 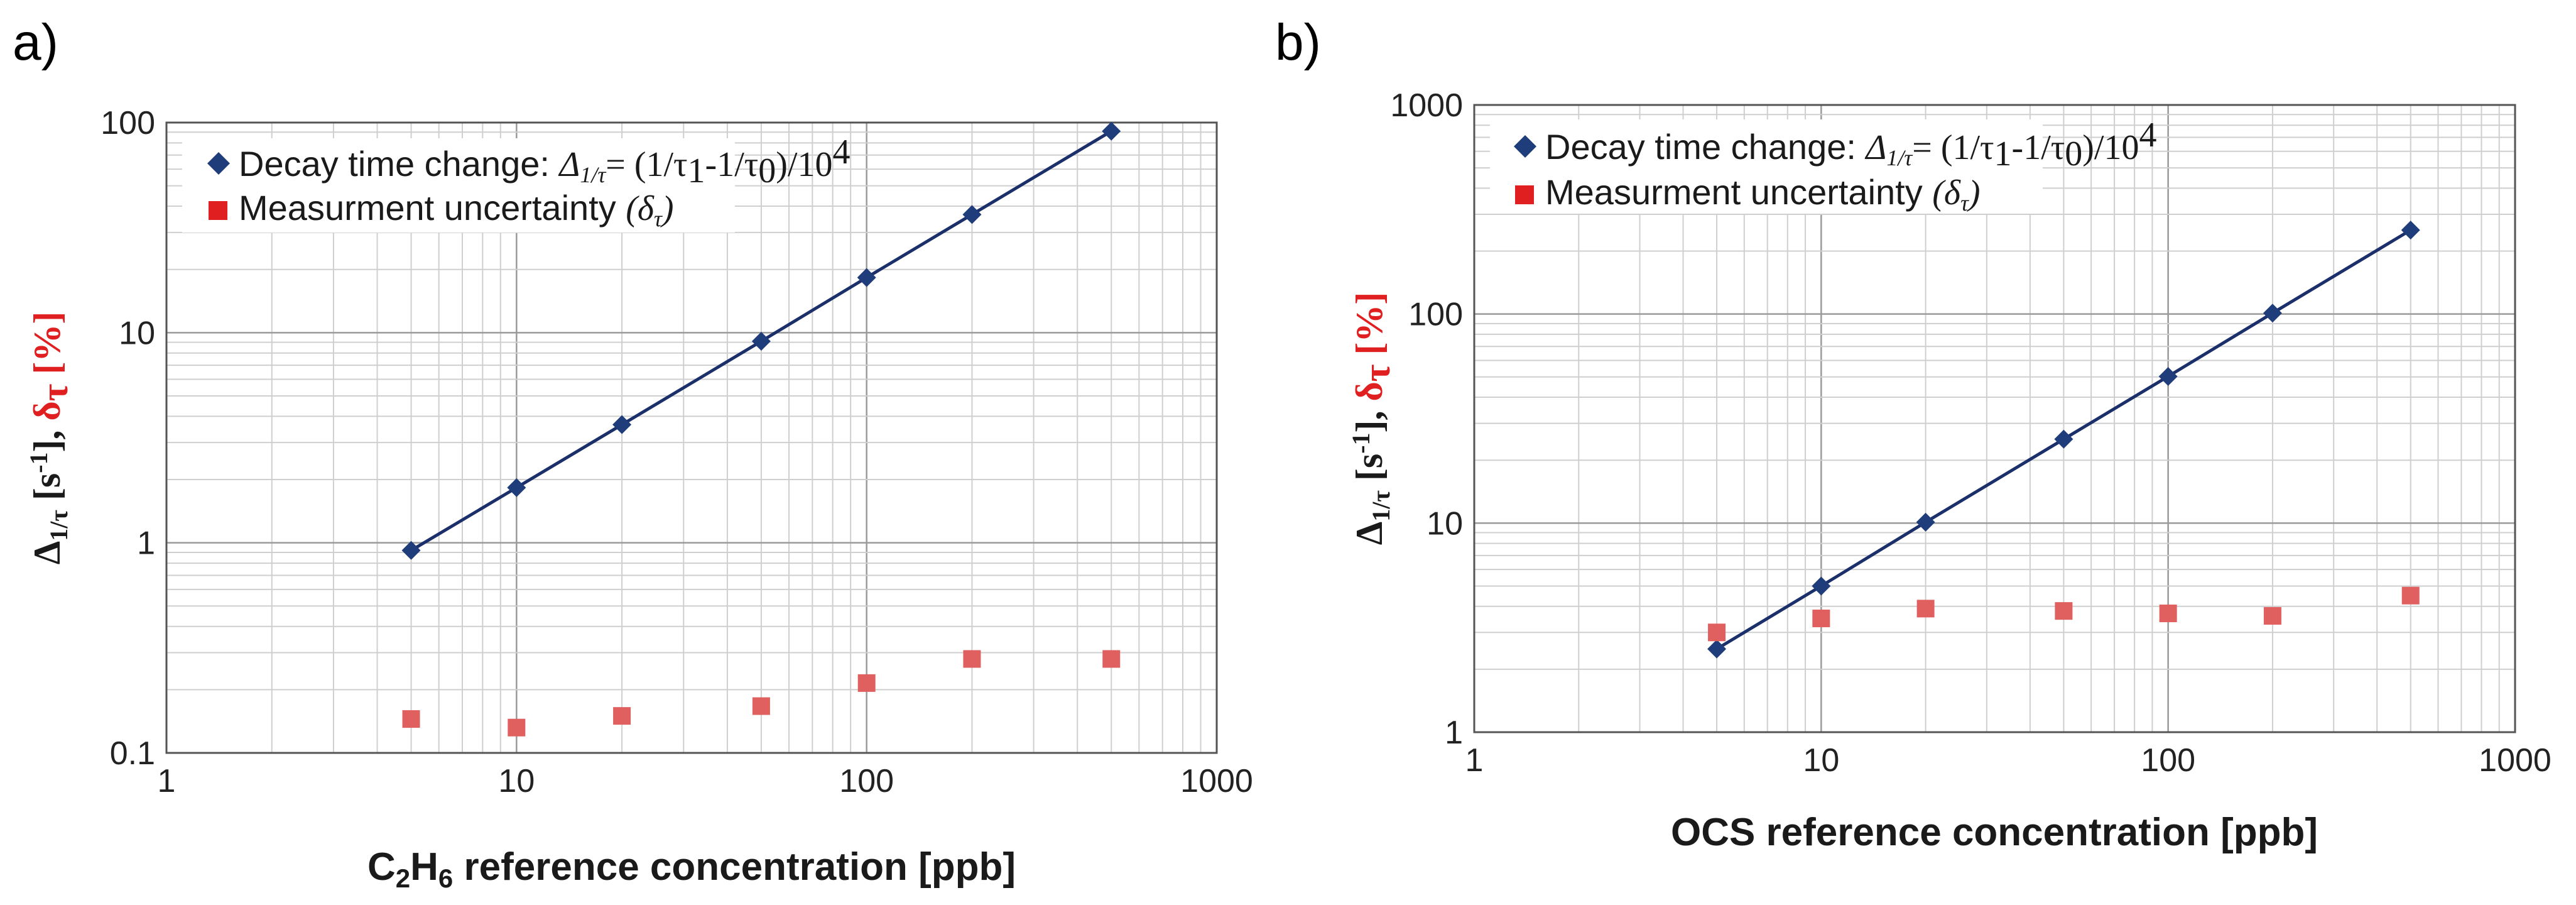 What do you see at coordinates (35, 42) in the screenshot?
I see `panel-label-a: a)` at bounding box center [35, 42].